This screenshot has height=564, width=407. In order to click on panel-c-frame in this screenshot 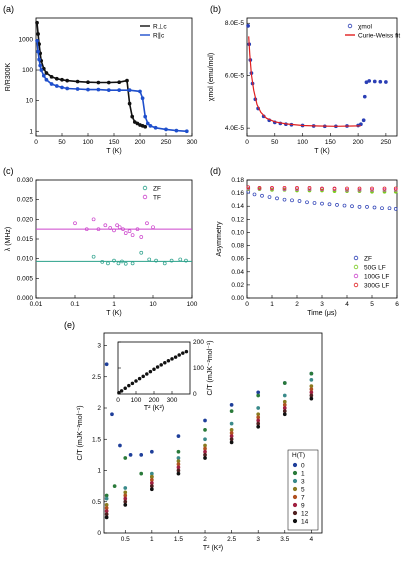, I will do `click(114, 239)`.